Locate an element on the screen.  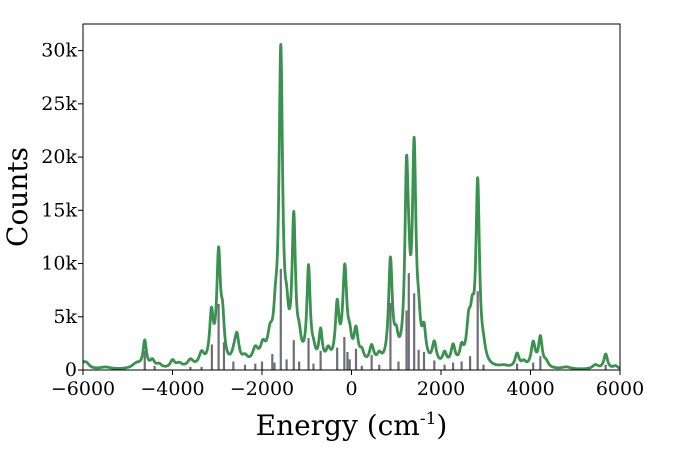
x-axis-title-superscript: -1 is located at coordinates (428, 419).